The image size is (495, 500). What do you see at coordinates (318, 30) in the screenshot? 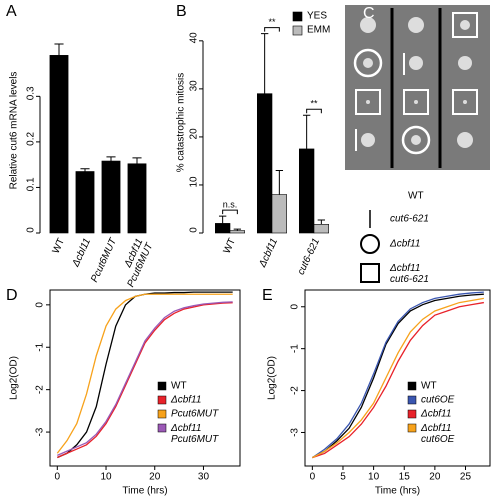
I see `legend-text: EMM` at bounding box center [318, 30].